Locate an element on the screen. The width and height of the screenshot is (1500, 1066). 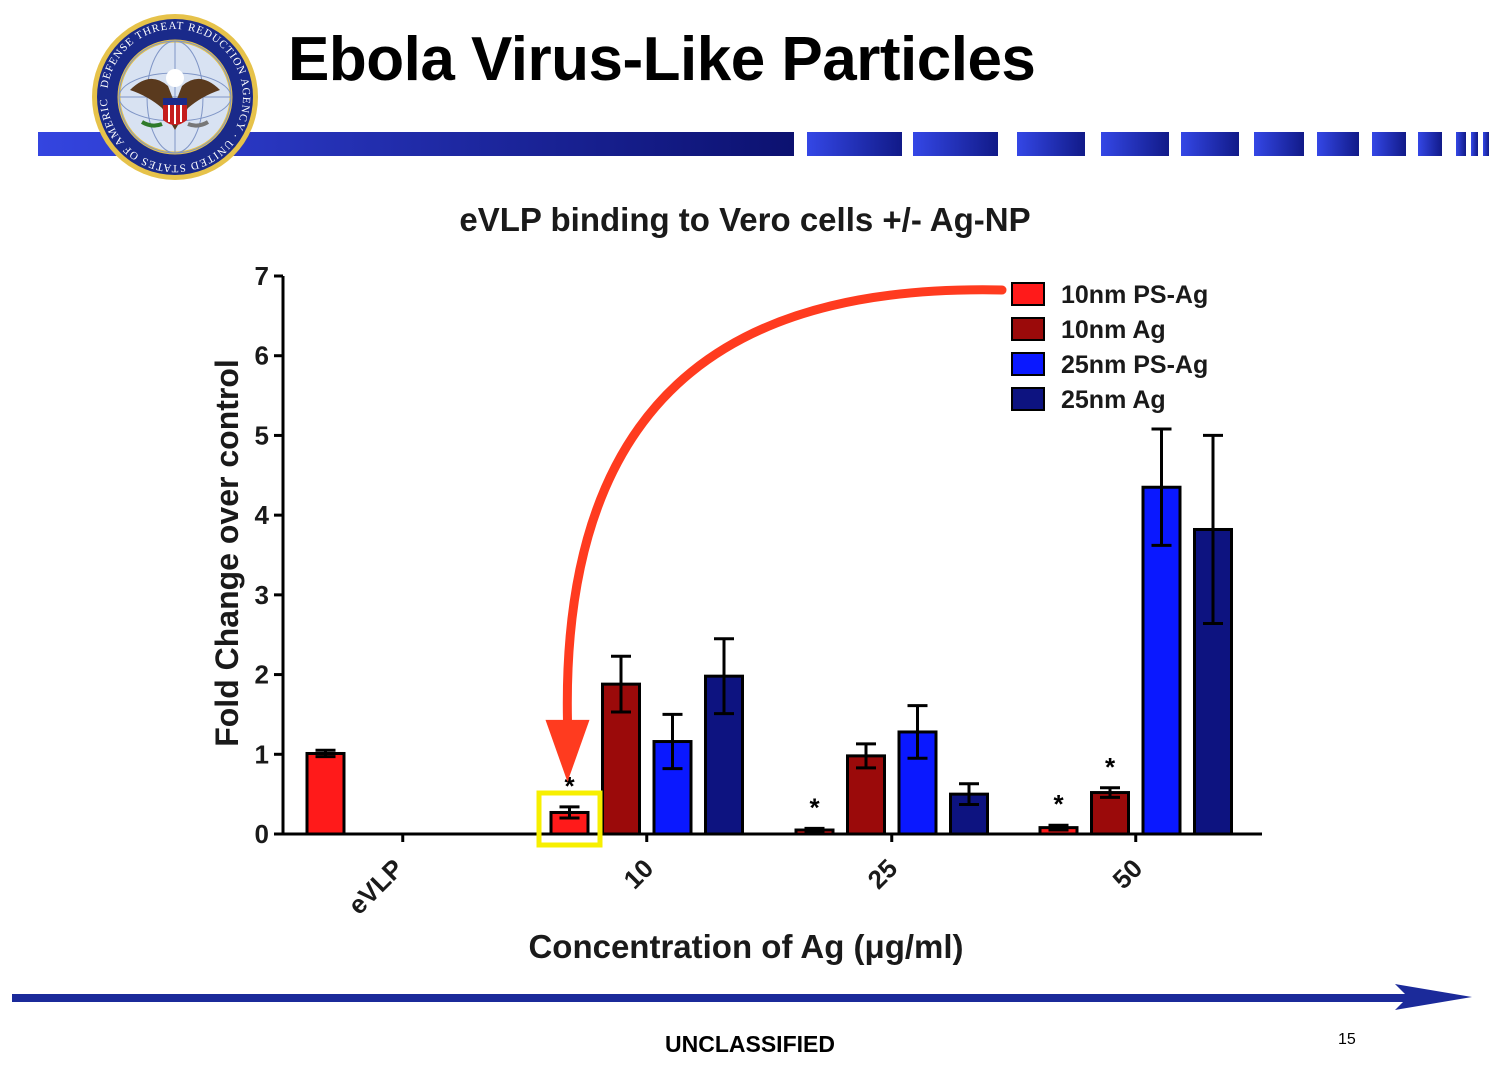
y-tick-label: 5 is located at coordinates (262, 435).